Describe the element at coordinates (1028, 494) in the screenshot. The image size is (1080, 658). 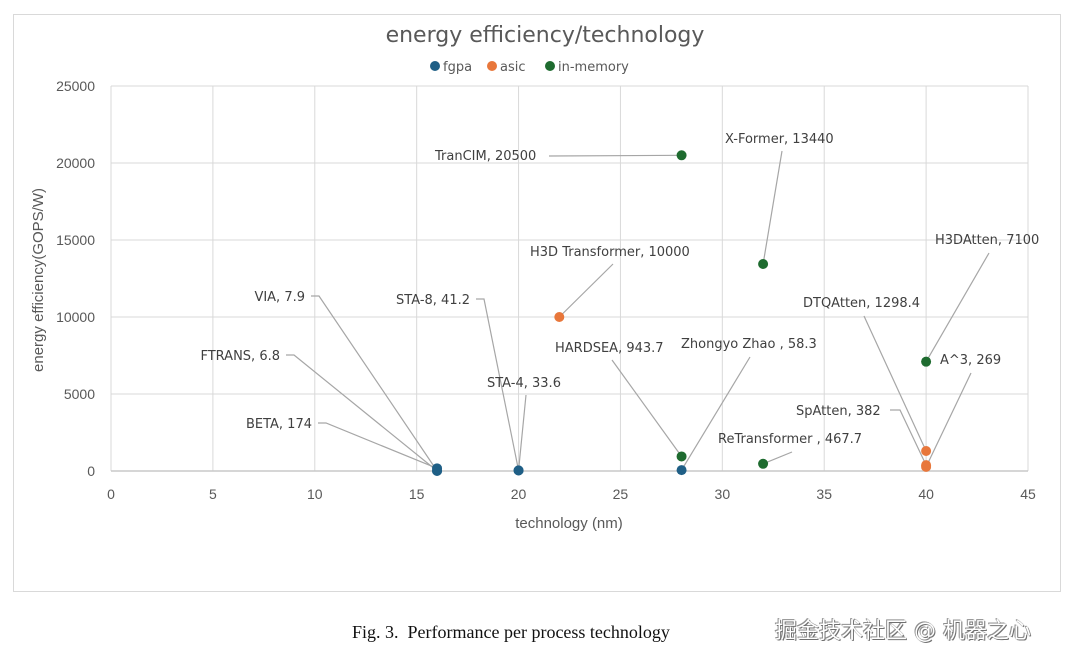
I see `x-tick-label: 45` at that location.